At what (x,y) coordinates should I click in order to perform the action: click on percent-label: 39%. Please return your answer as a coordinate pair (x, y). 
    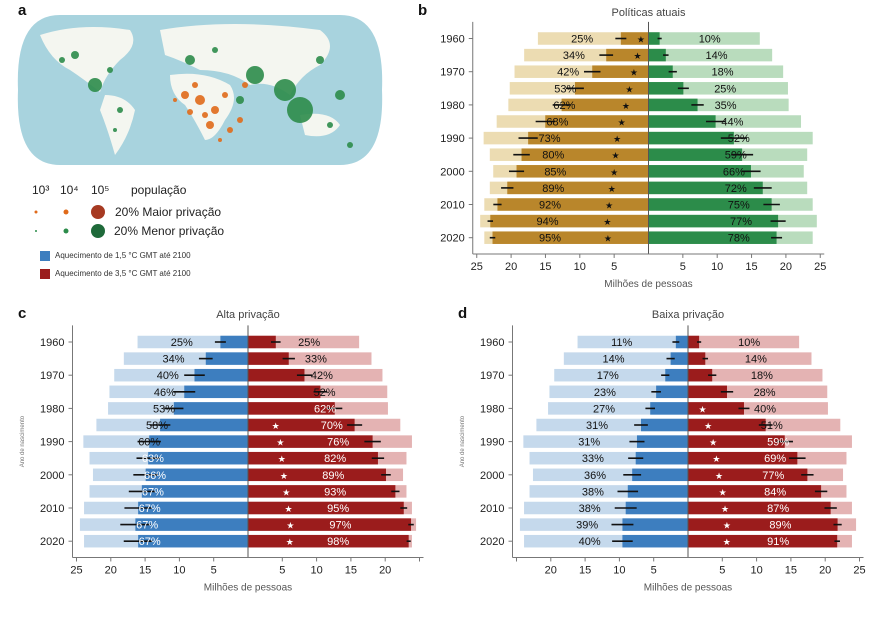
    Looking at the image, I should click on (587, 526).